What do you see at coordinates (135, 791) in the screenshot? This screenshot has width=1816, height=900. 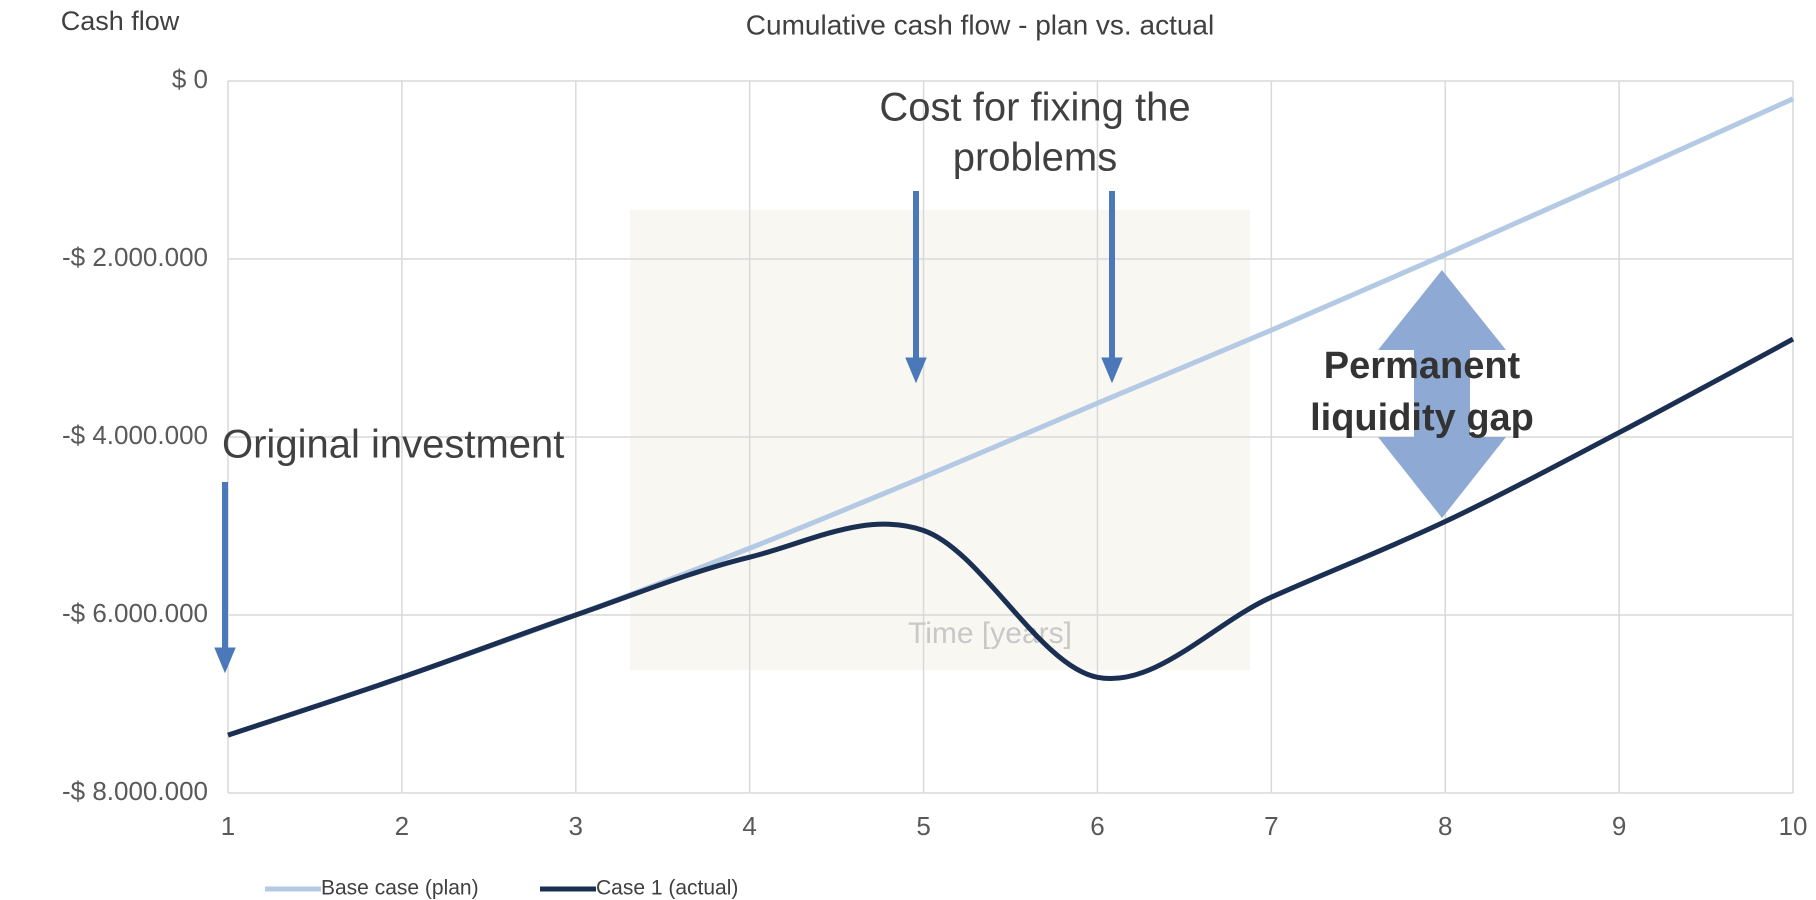 I see `y-tick-label: -$ 8.000.000` at bounding box center [135, 791].